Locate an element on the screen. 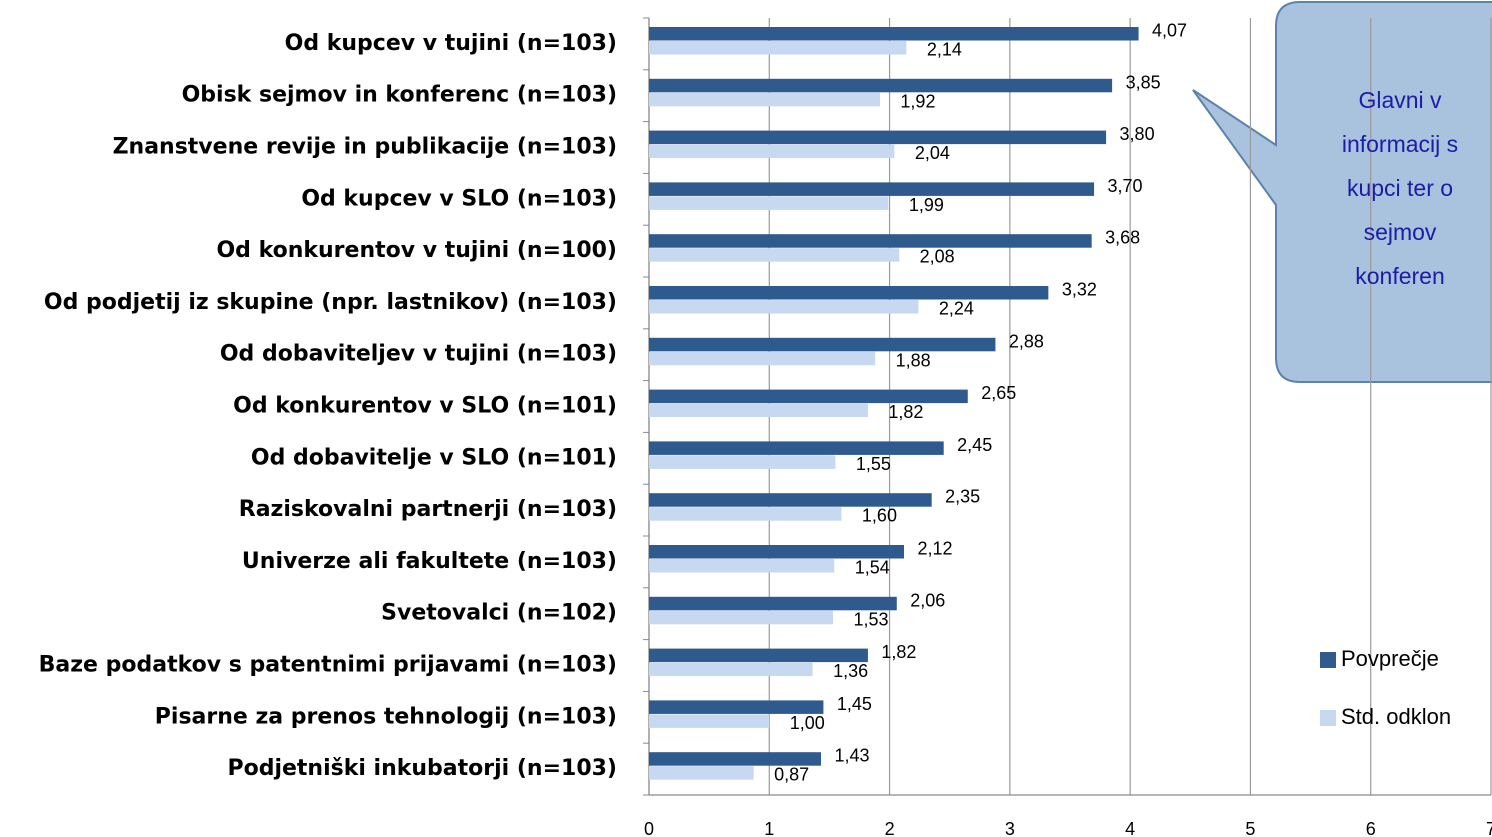 Image resolution: width=1492 pixels, height=837 pixels. x-tick-label: 5 is located at coordinates (1250, 828).